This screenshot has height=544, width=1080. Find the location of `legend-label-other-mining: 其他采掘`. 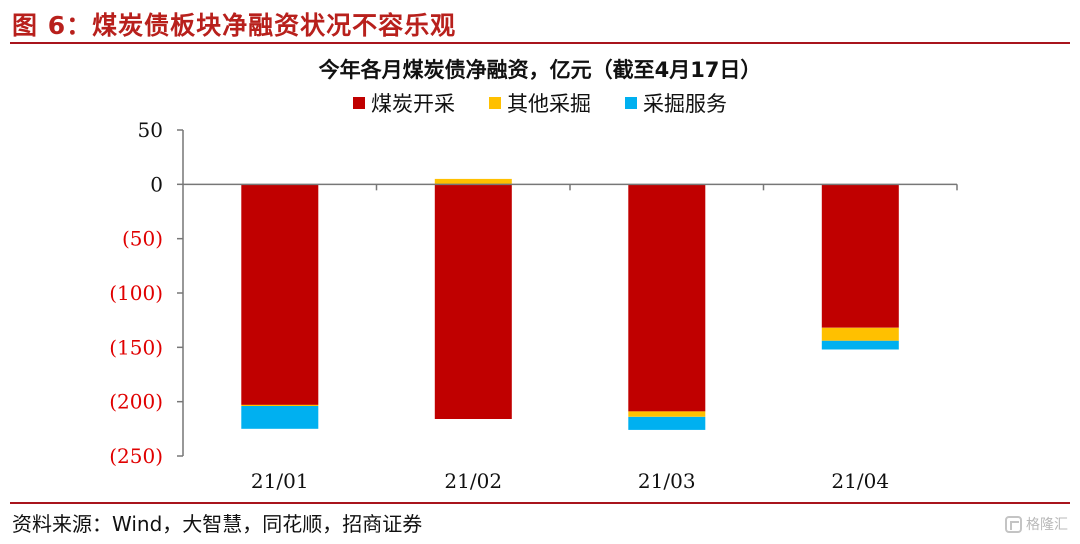

legend-label-other-mining: 其他采掘 is located at coordinates (549, 104).